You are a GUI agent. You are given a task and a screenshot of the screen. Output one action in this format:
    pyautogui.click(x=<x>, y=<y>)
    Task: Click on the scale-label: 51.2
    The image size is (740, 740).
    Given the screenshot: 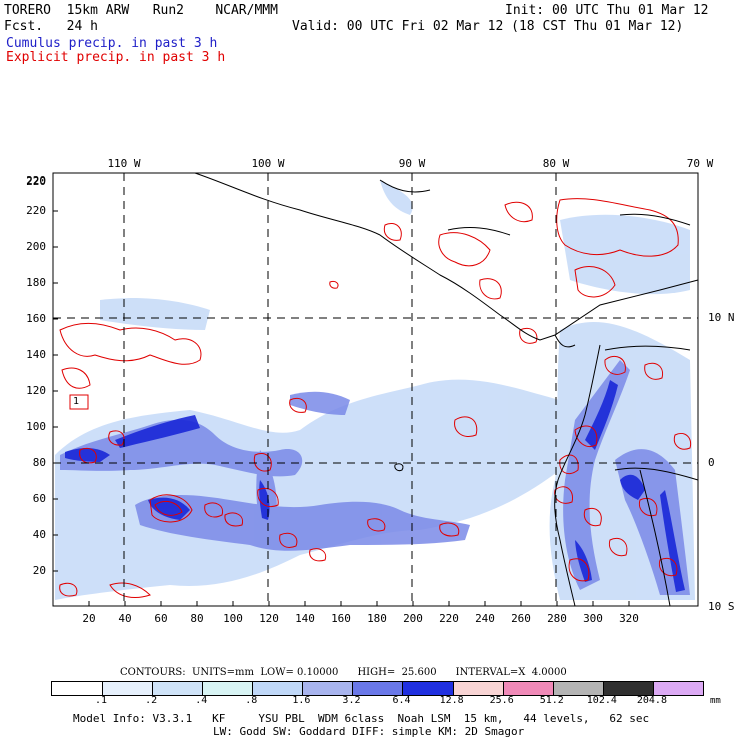 What is the action you would take?
    pyautogui.click(x=551, y=700)
    